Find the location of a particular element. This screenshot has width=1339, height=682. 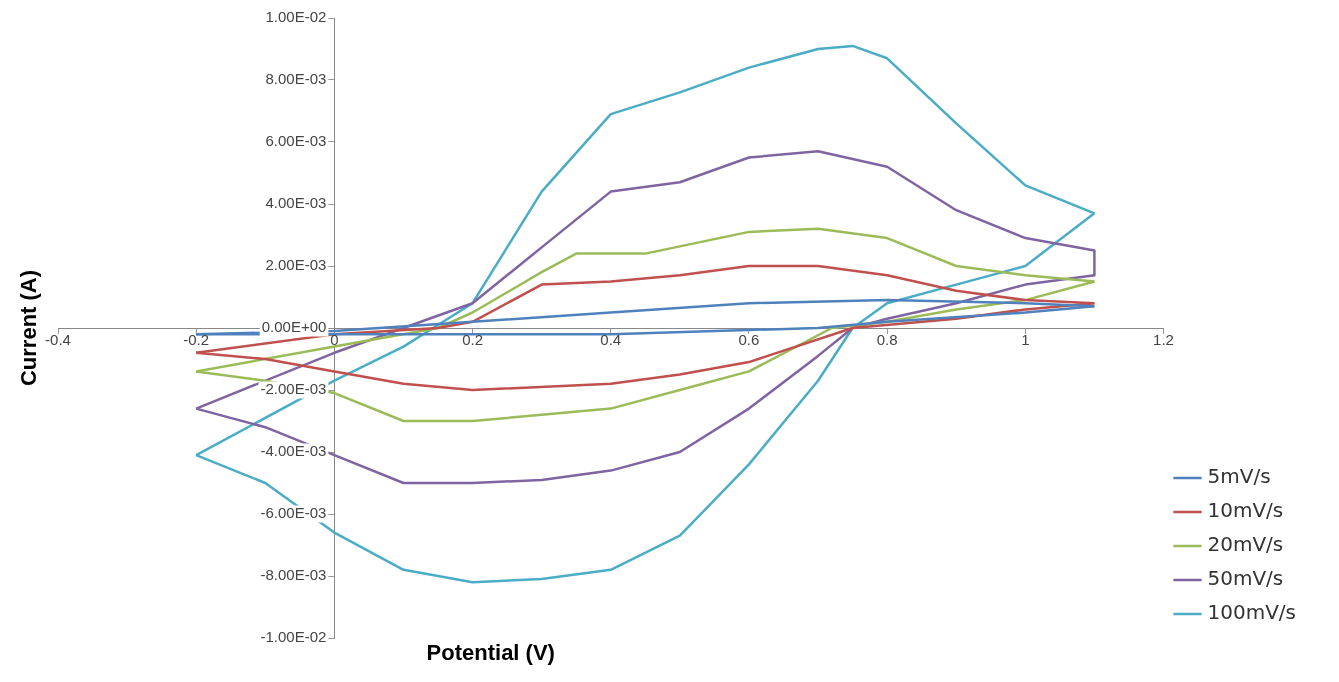

x-tick-label: 0 is located at coordinates (334, 339).